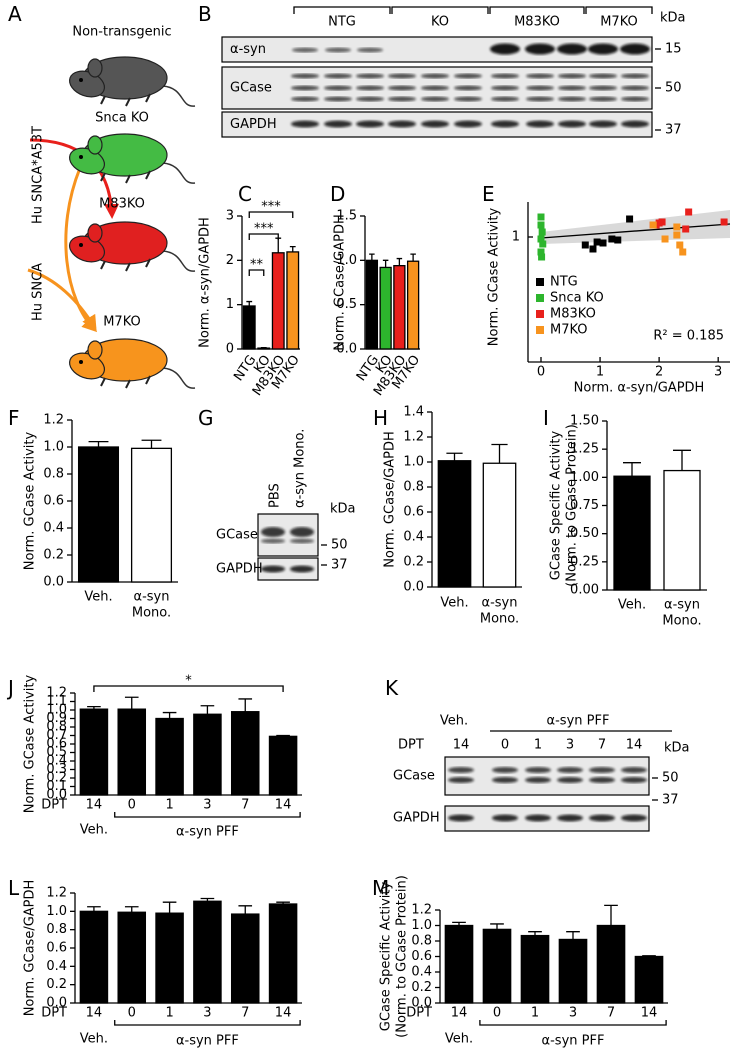 This screenshot has width=732, height=1050. What do you see at coordinates (634, 745) in the screenshot?
I see `lane-label: 14` at bounding box center [634, 745].